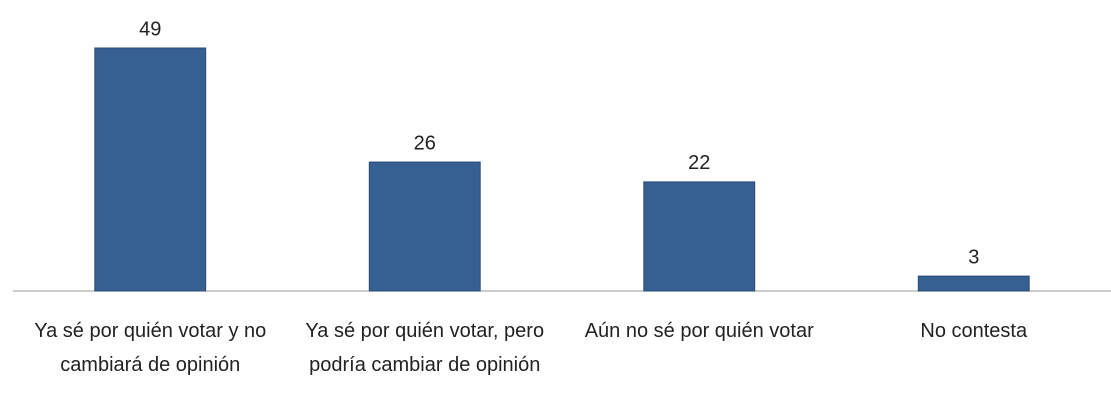 This screenshot has height=414, width=1111. Describe the element at coordinates (425, 143) in the screenshot. I see `value-label: 26` at that location.